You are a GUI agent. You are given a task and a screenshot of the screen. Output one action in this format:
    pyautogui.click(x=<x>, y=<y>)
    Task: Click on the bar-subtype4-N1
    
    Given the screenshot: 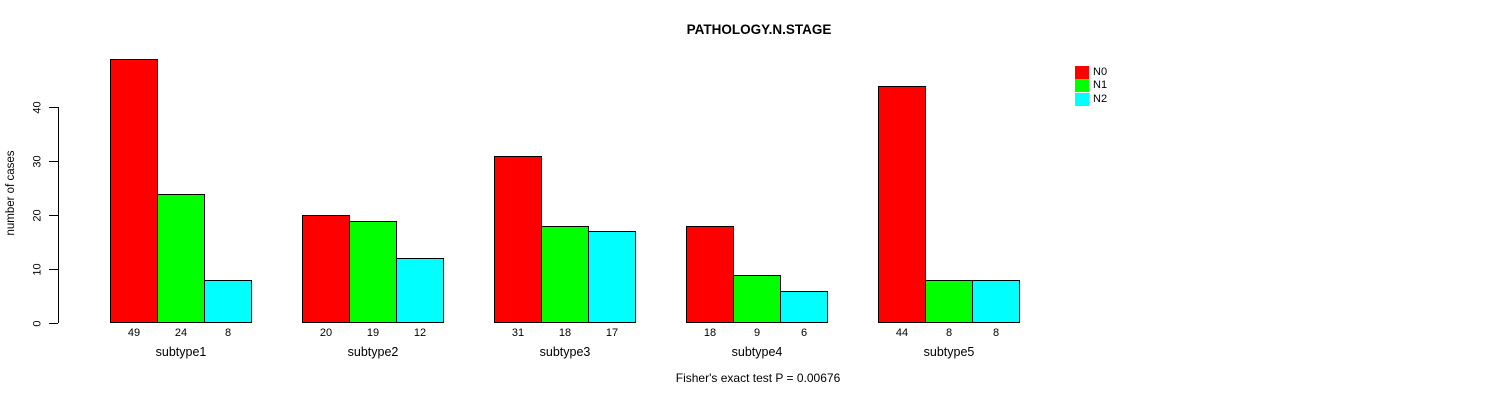 What is the action you would take?
    pyautogui.click(x=757, y=298)
    